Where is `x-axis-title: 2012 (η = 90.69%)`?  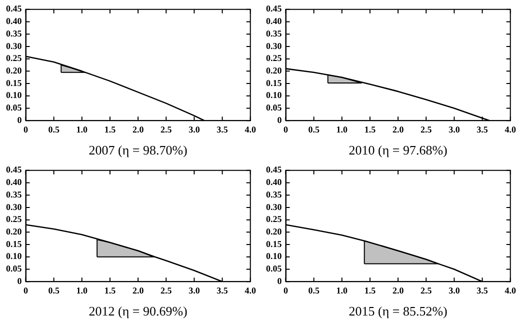
x-axis-title: 2012 (η = 90.69%) is located at coordinates (138, 311).